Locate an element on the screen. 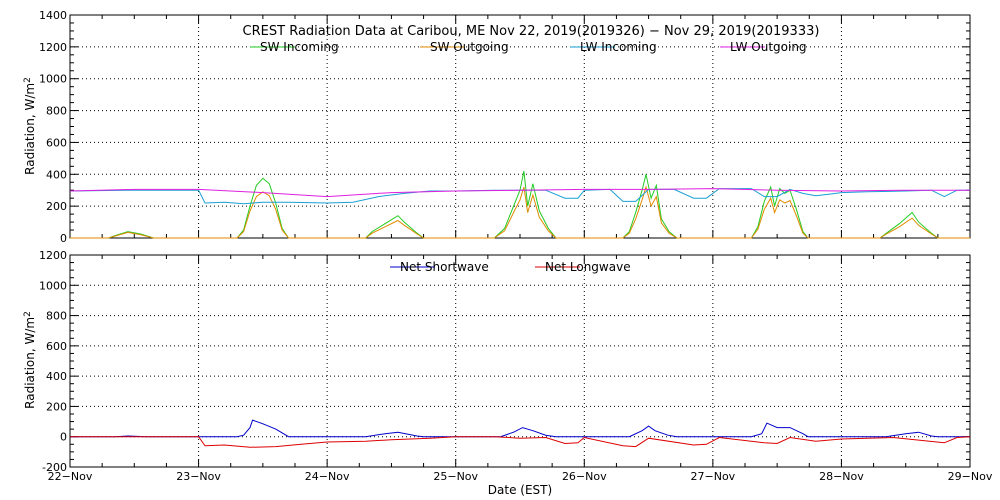 This screenshot has width=1000, height=500. legend-label-sw-incoming: SW Incoming is located at coordinates (299, 47).